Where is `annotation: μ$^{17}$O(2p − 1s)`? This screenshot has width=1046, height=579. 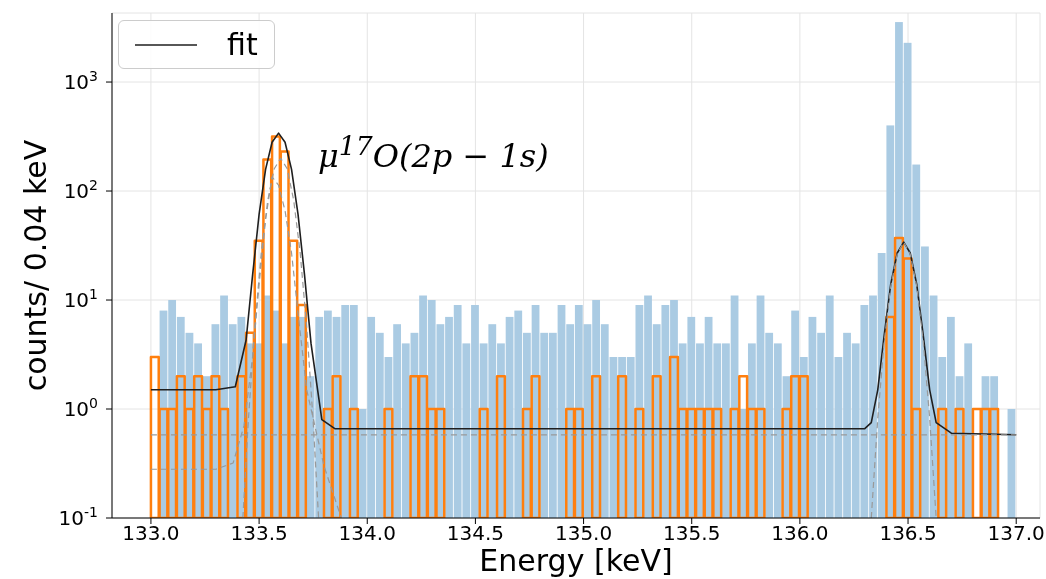 annotation: μ$^{17}$O(2p − 1s) is located at coordinates (433, 152).